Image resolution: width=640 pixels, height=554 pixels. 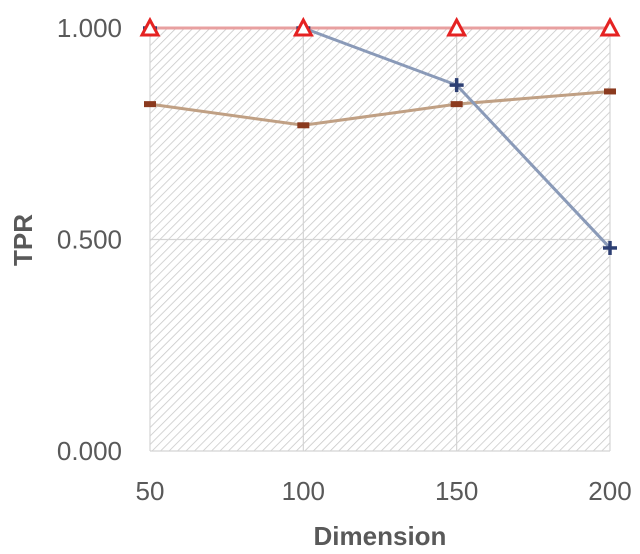 I want to click on x-tick-label: 200, so click(x=609, y=491).